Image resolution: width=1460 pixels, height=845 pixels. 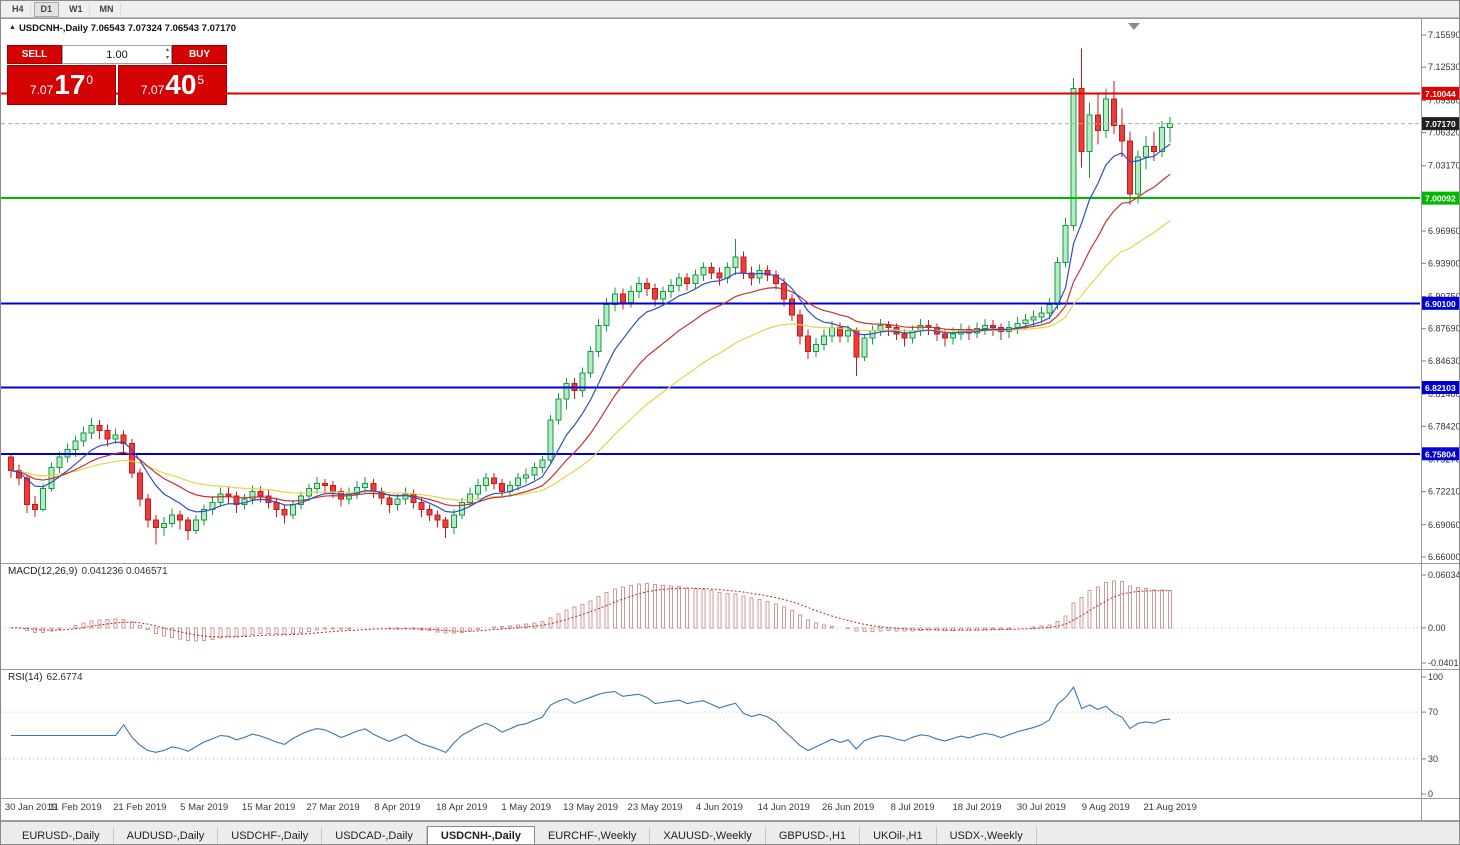 I want to click on svg-text: 6.90100, so click(x=1440, y=304).